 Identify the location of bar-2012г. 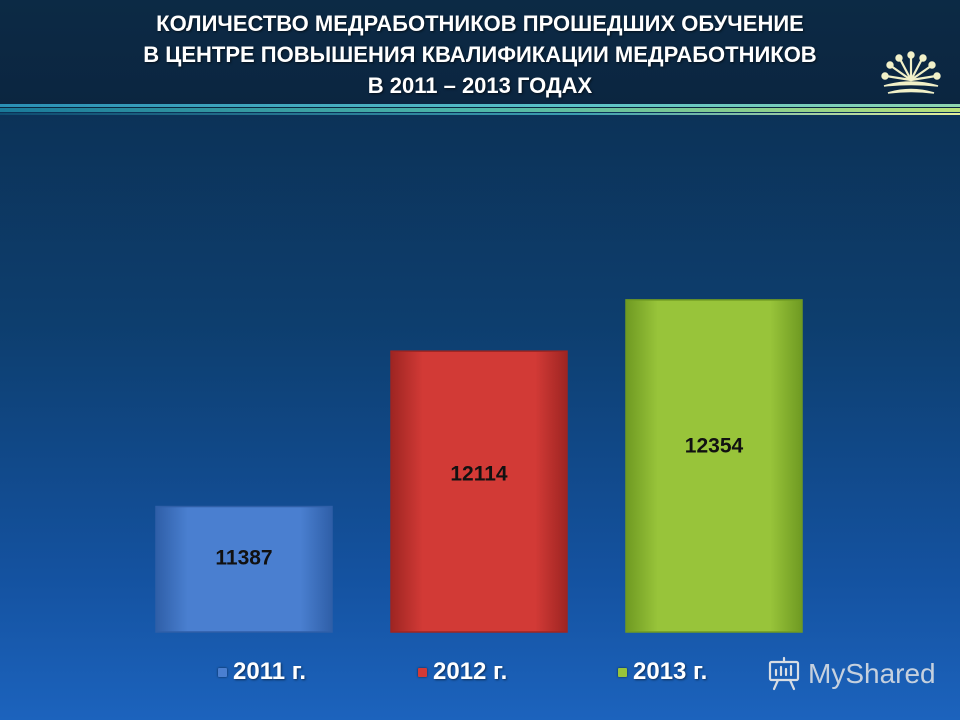
(479, 491).